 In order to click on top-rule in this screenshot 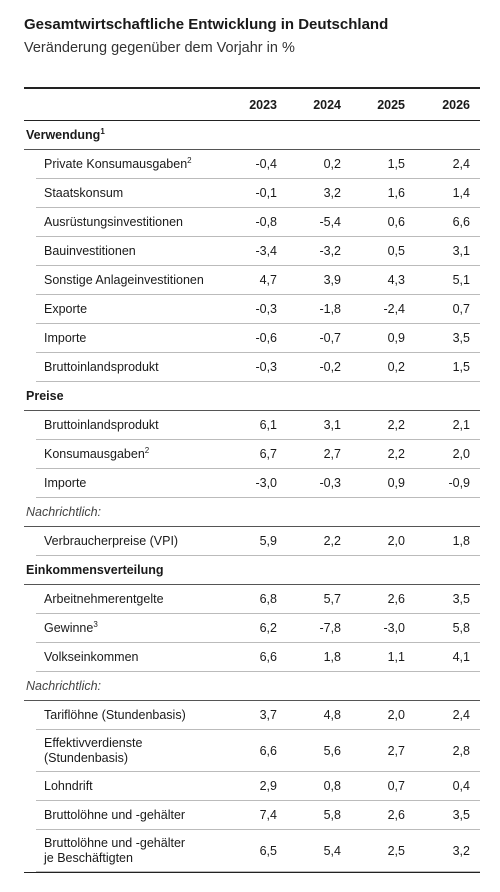, I will do `click(252, 88)`.